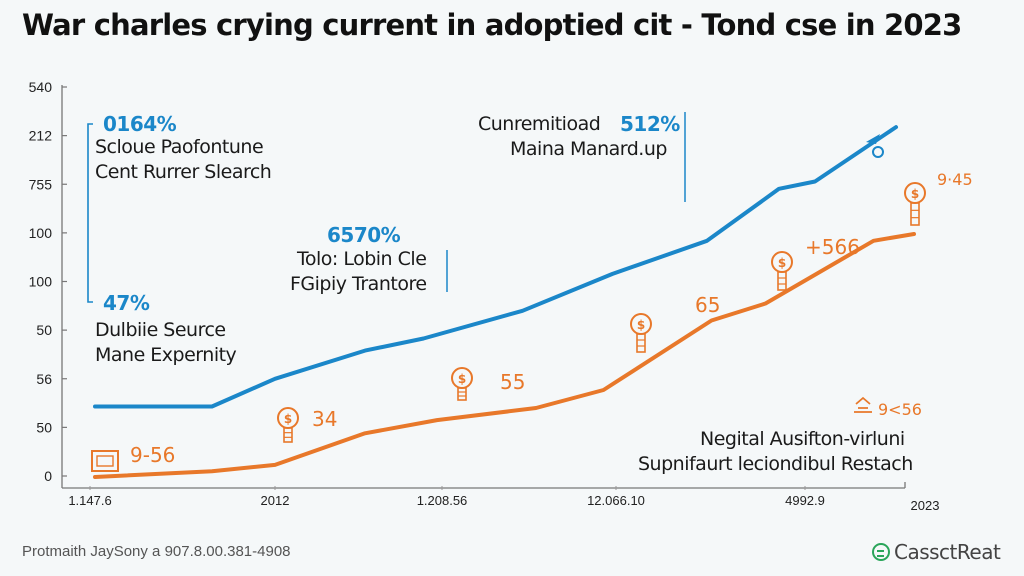 This screenshot has width=1024, height=576. What do you see at coordinates (805, 500) in the screenshot?
I see `x-tick-label: 4992.9` at bounding box center [805, 500].